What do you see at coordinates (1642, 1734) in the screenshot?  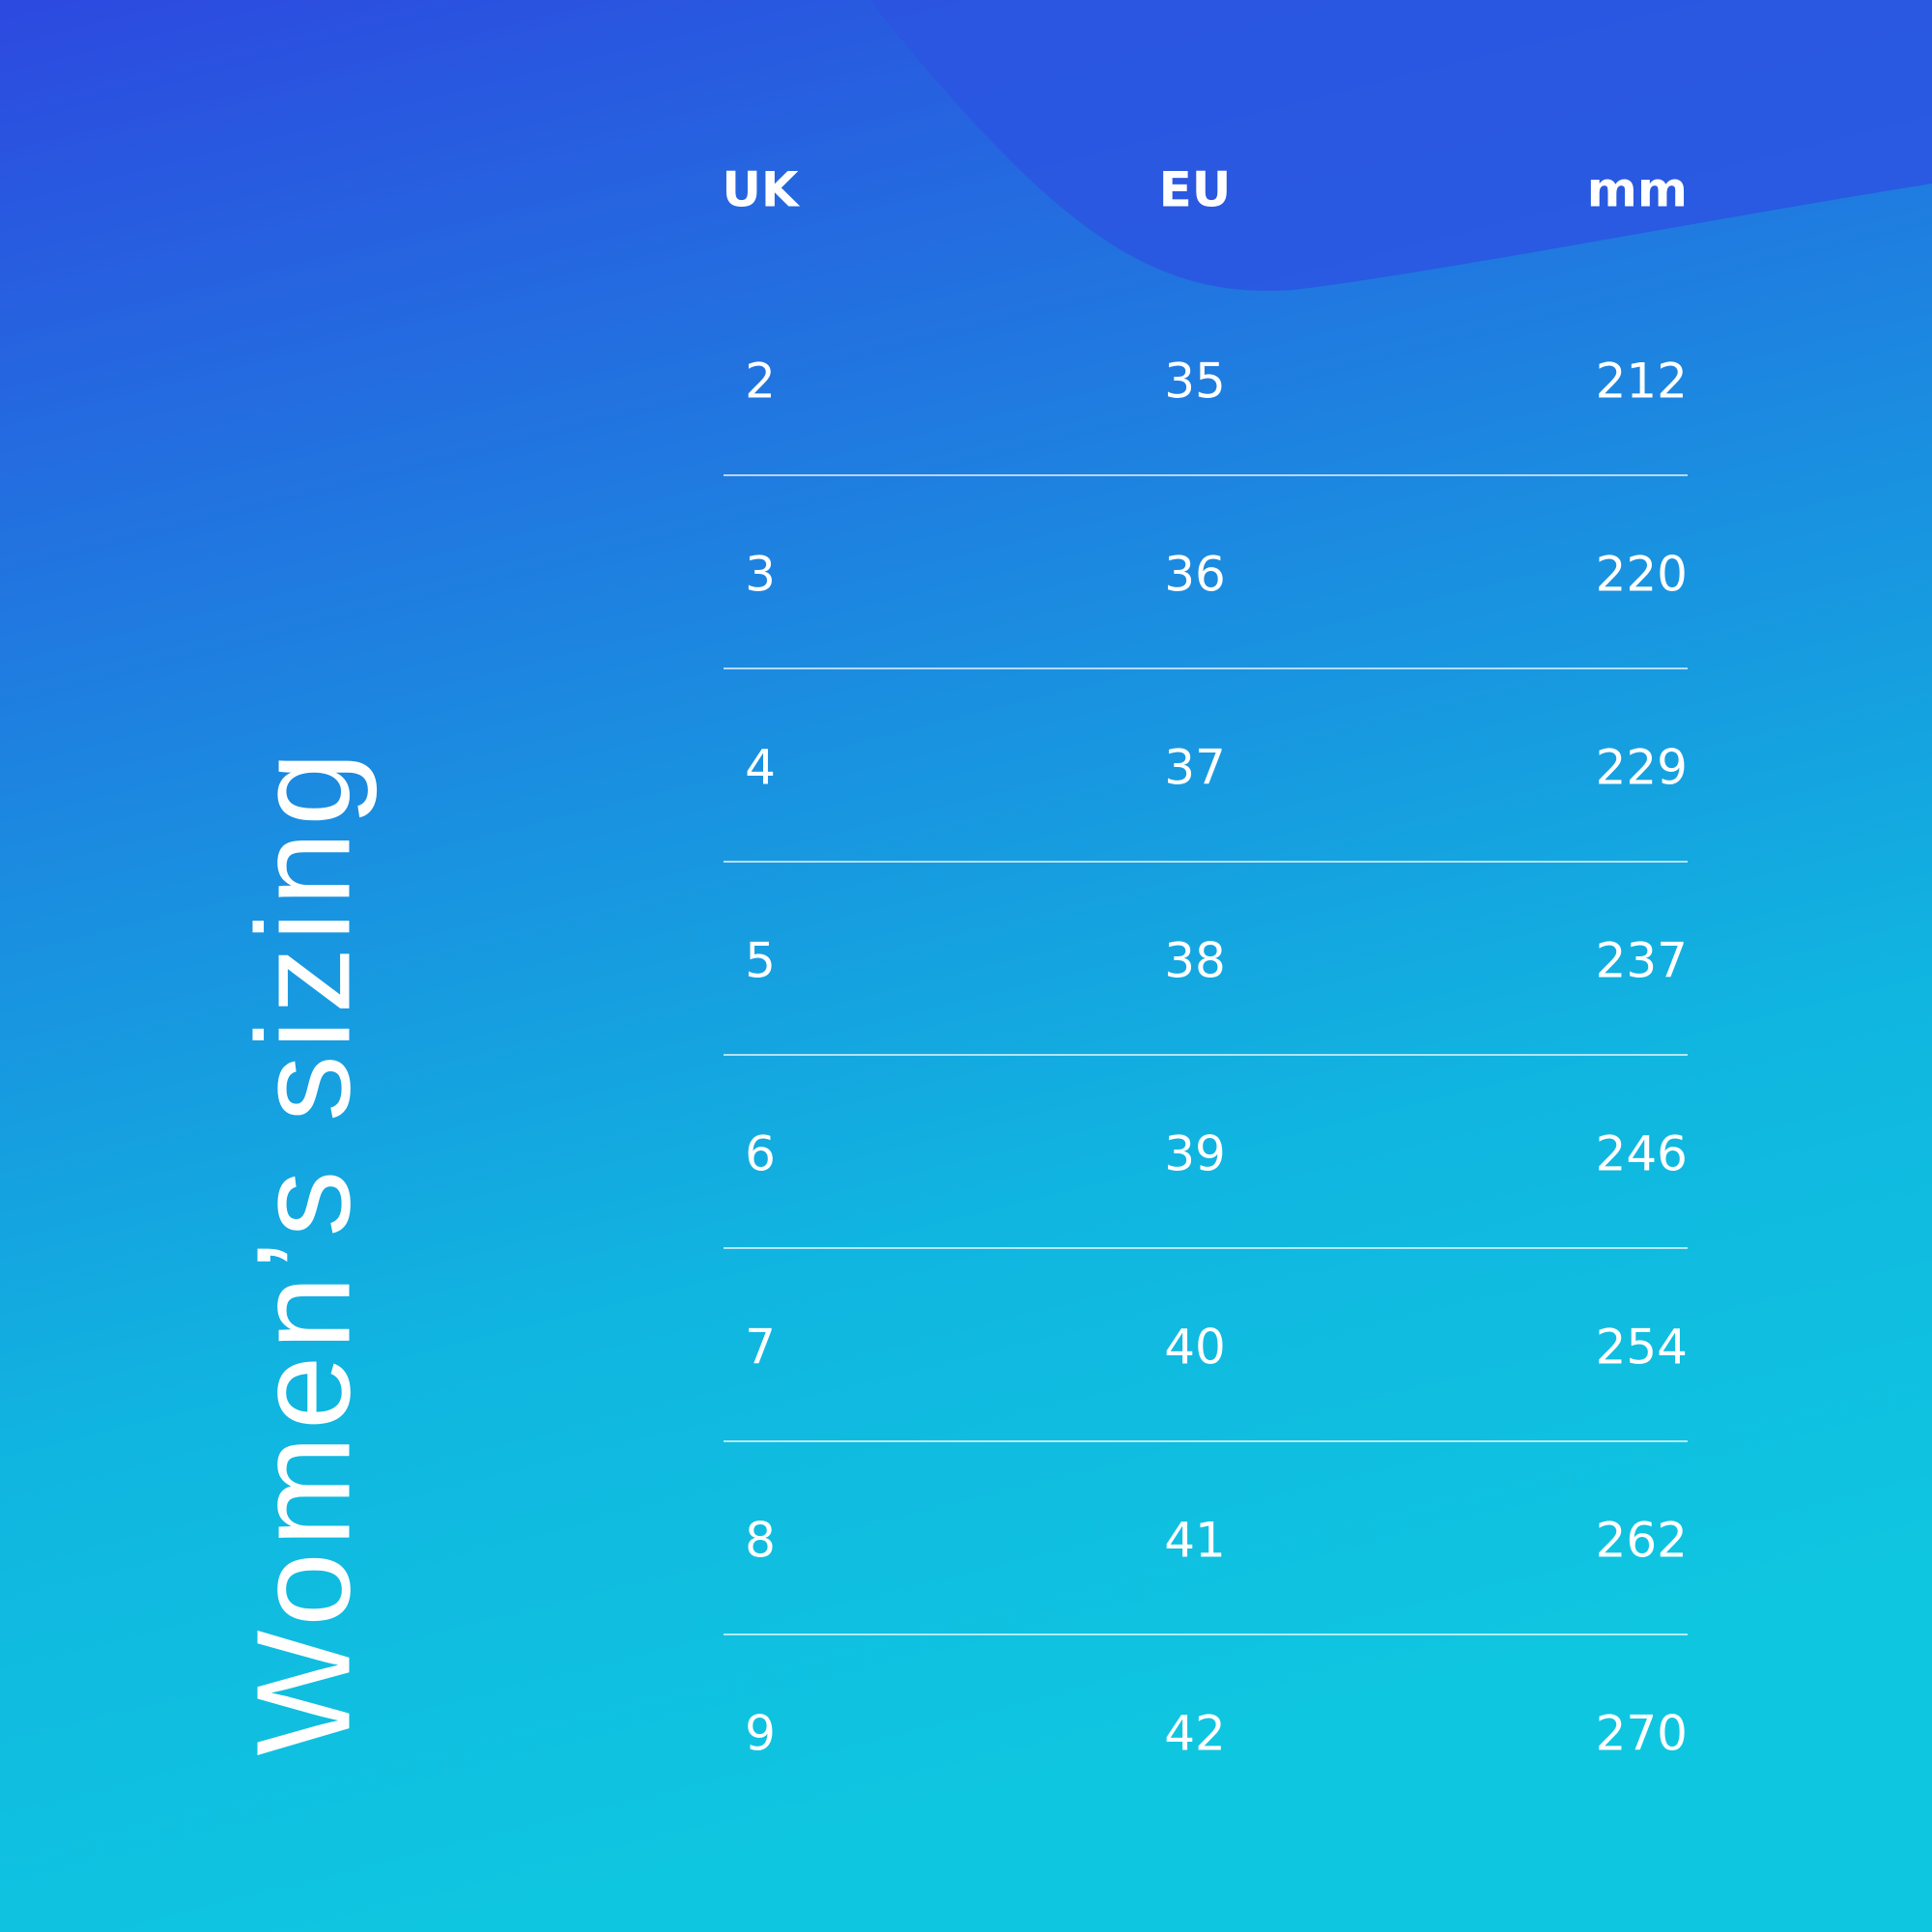 I see `table-cell: 270` at bounding box center [1642, 1734].